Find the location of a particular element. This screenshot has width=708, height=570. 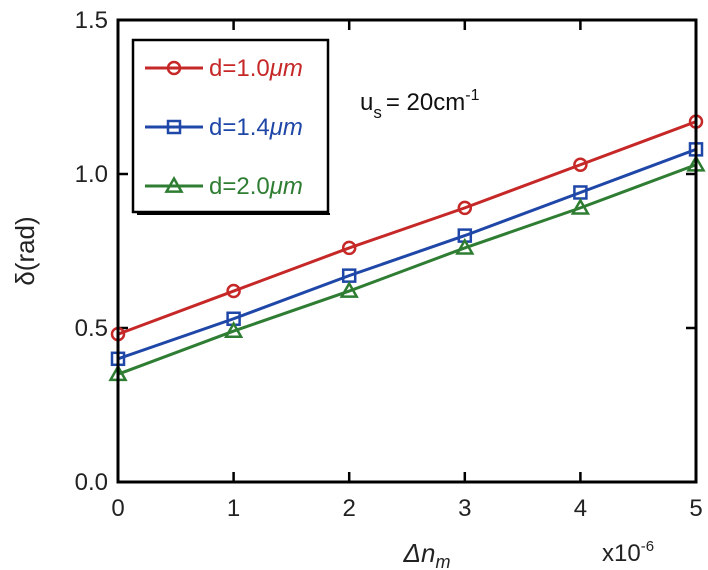

annotation-base: u is located at coordinates (366, 102).